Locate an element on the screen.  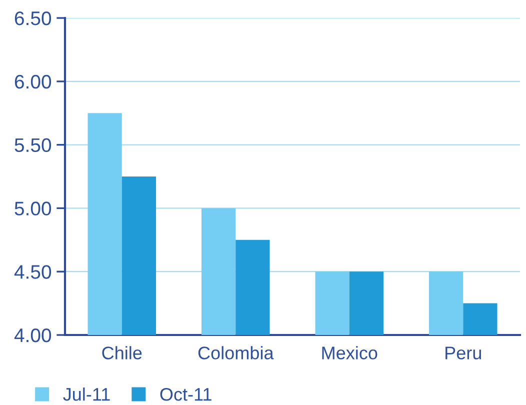
x-tick-label: Chile is located at coordinates (122, 353).